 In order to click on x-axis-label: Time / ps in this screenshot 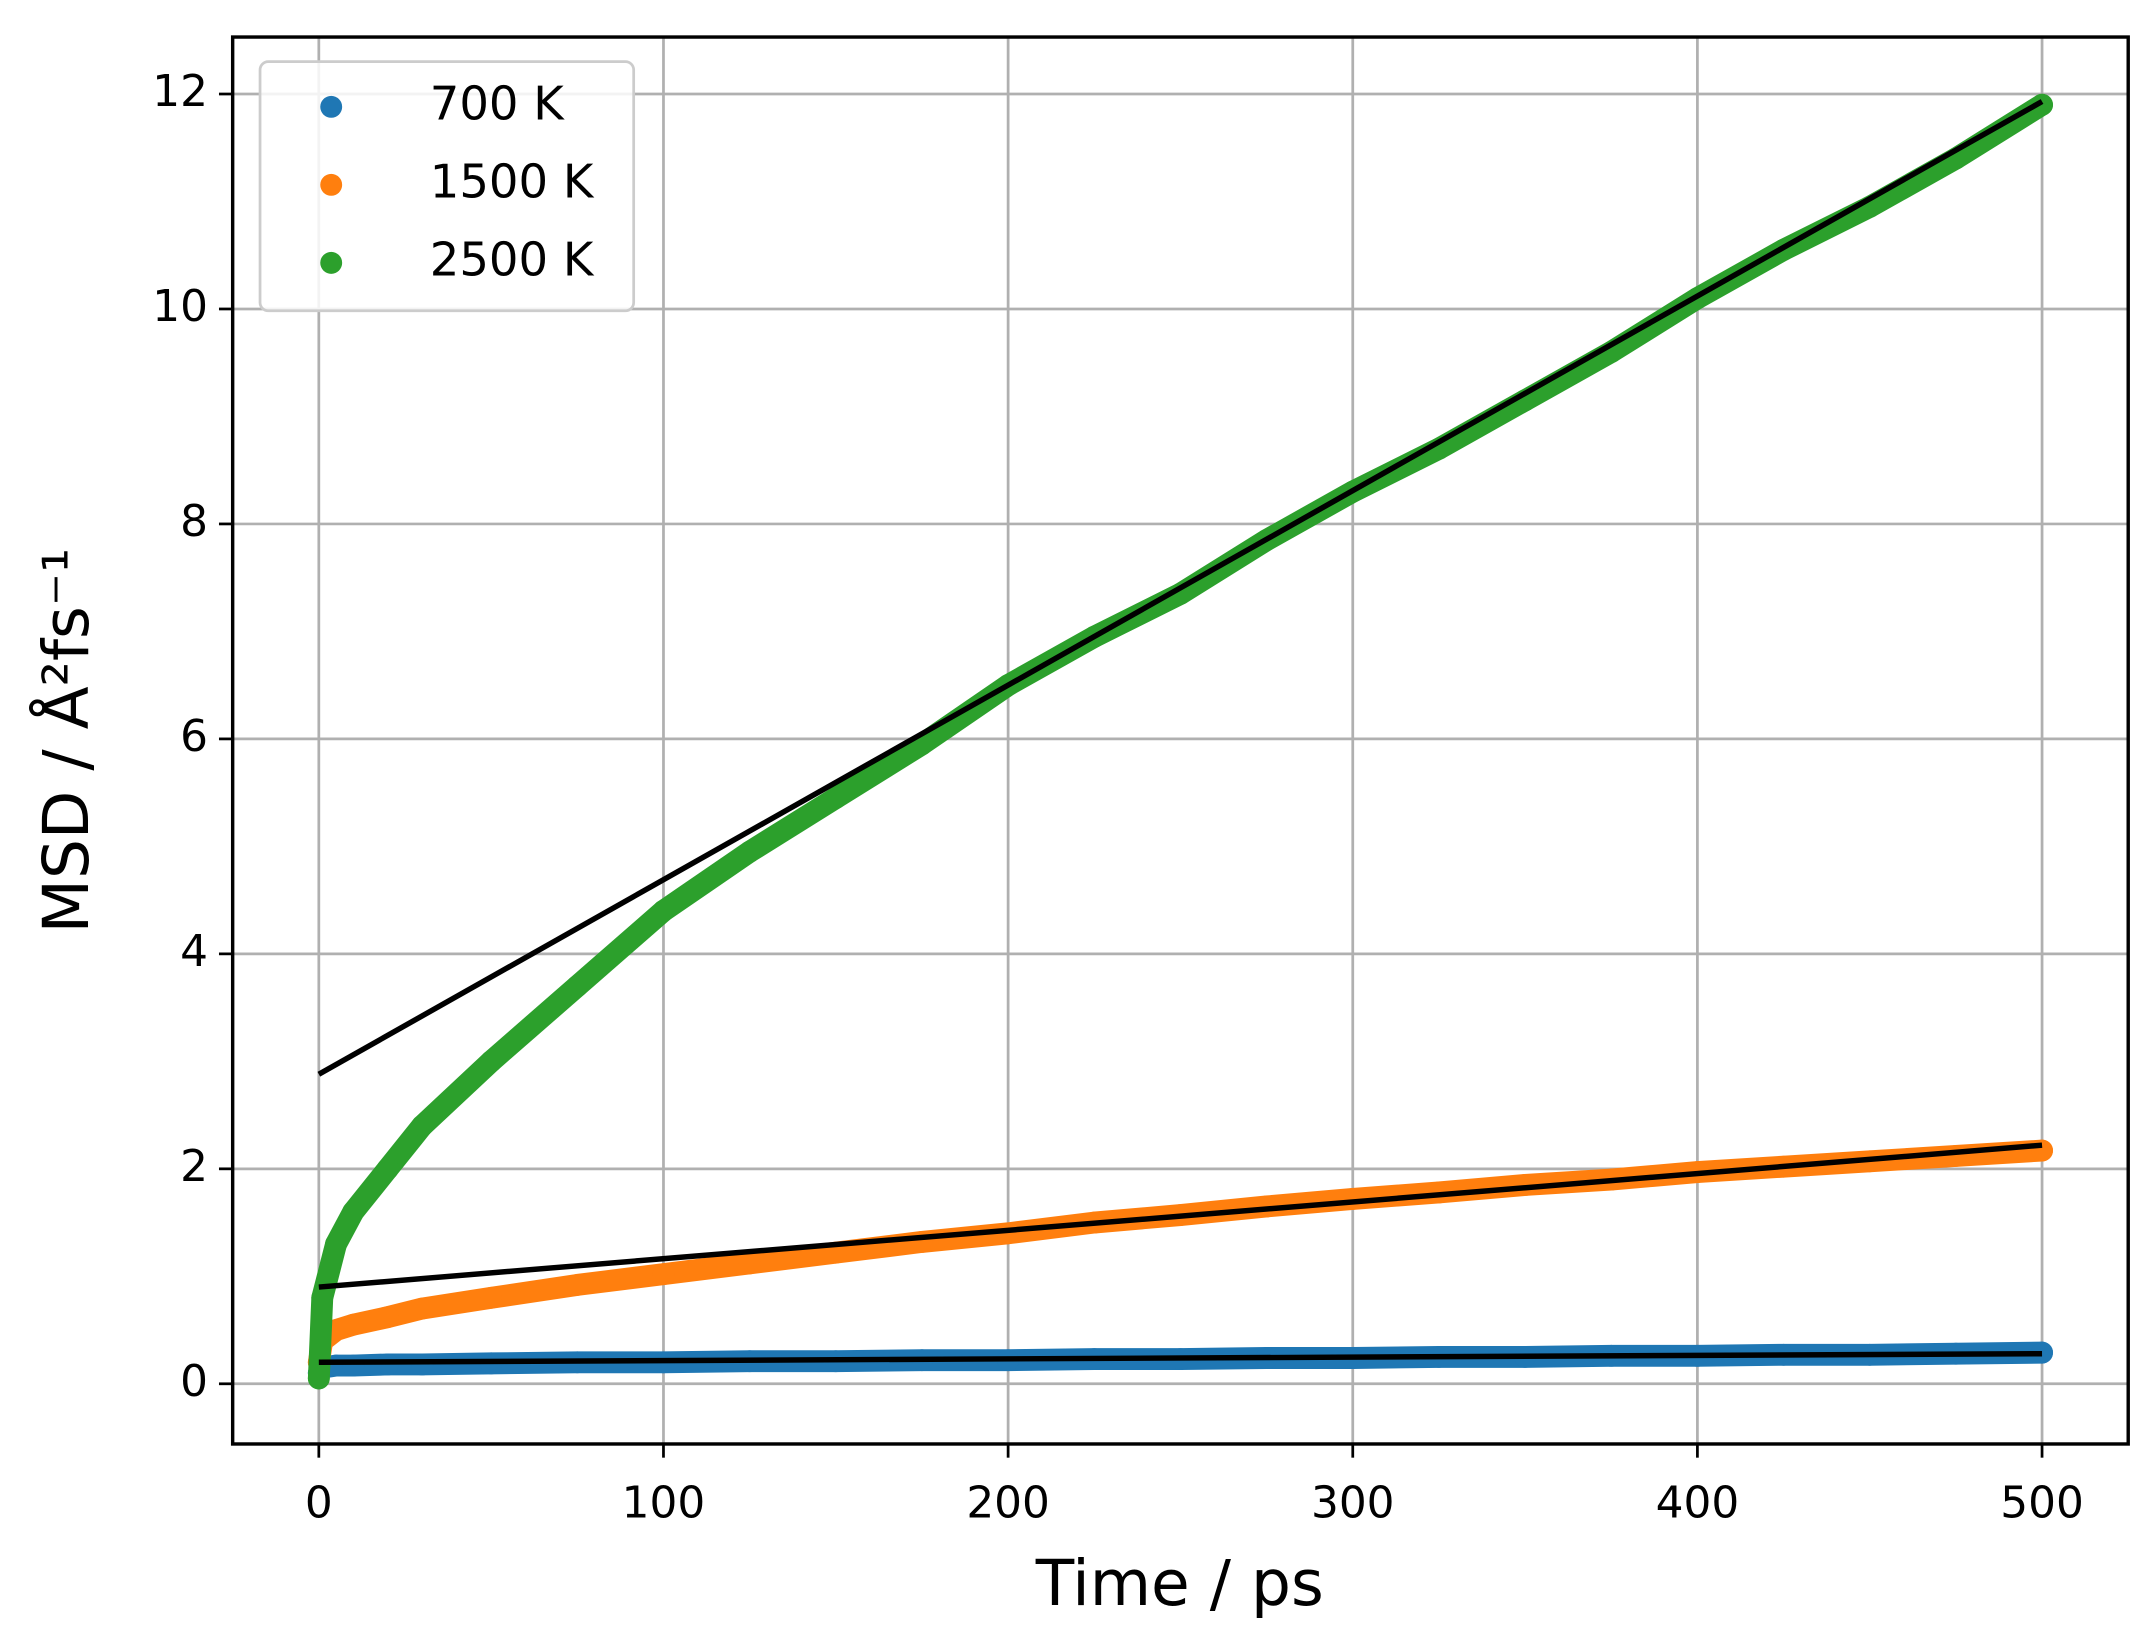, I will do `click(1179, 1583)`.